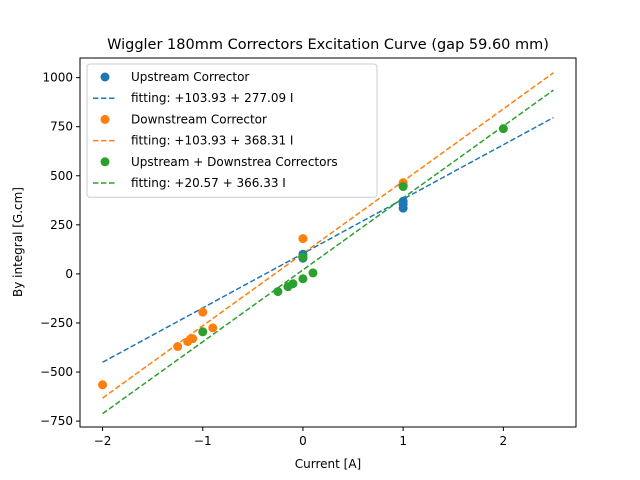 The image size is (640, 480). What do you see at coordinates (178, 347) in the screenshot?
I see `data-point-s2-p1` at bounding box center [178, 347].